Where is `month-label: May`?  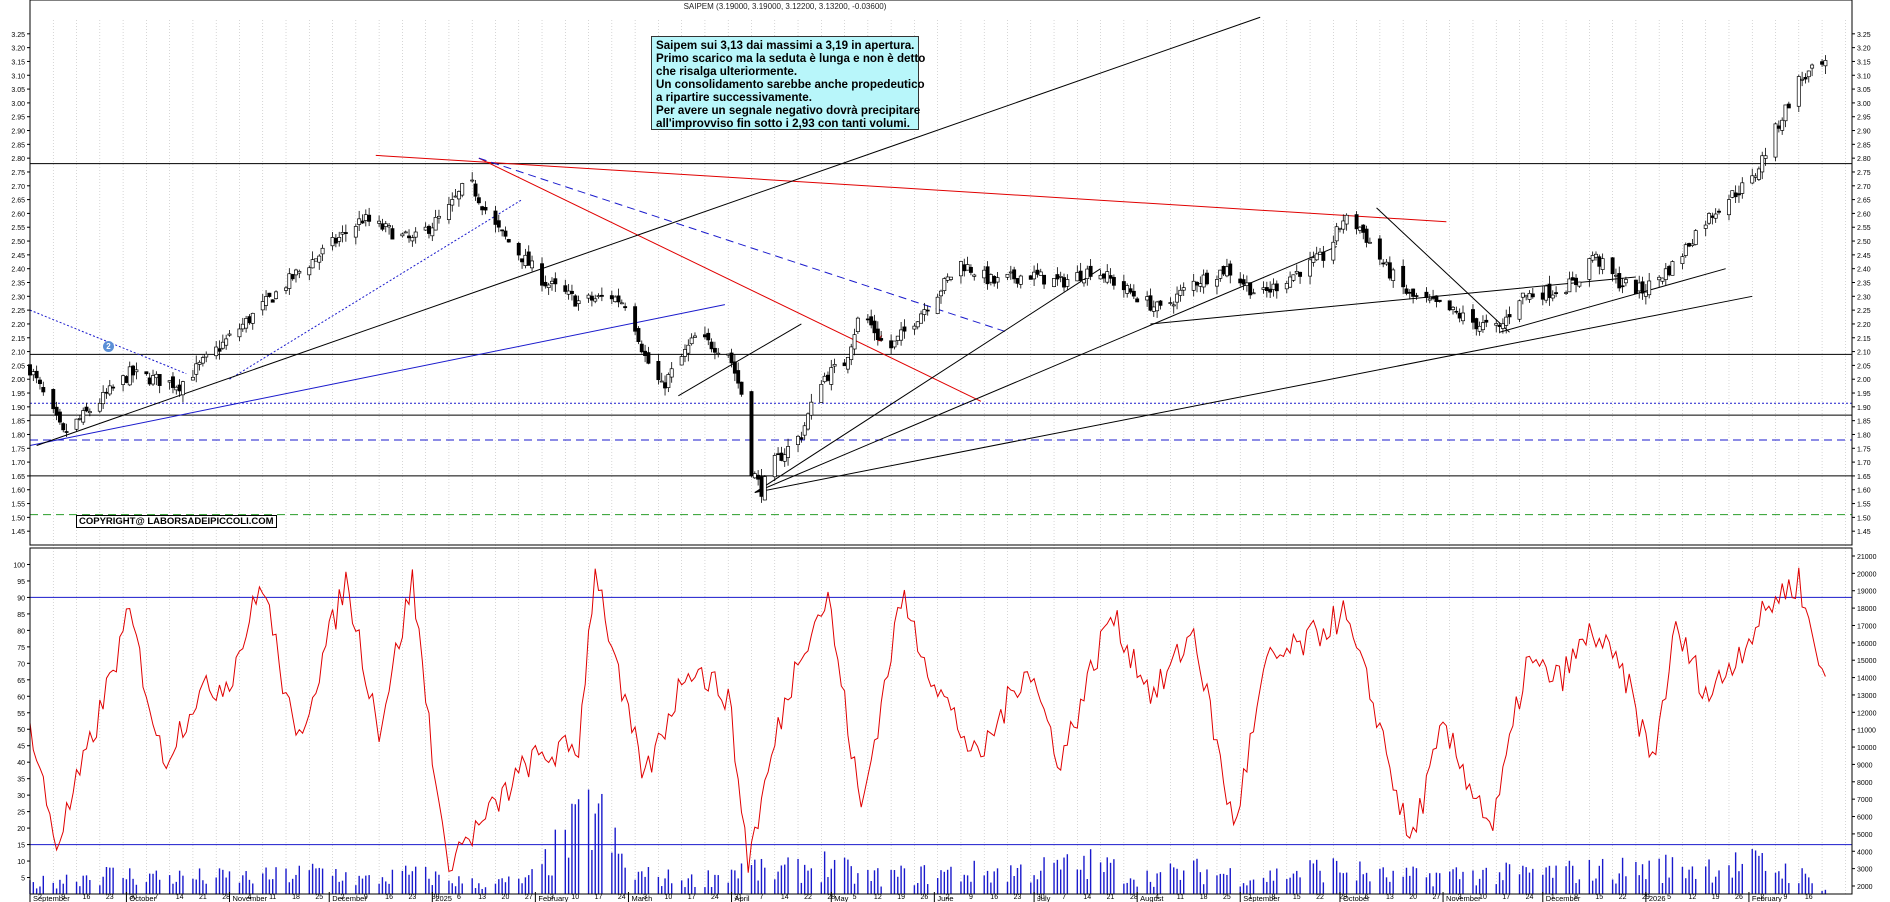 month-label: May is located at coordinates (841, 898).